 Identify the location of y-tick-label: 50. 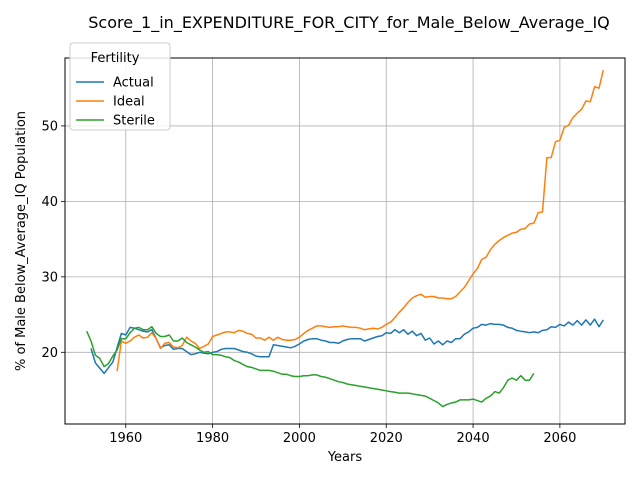
(49, 126).